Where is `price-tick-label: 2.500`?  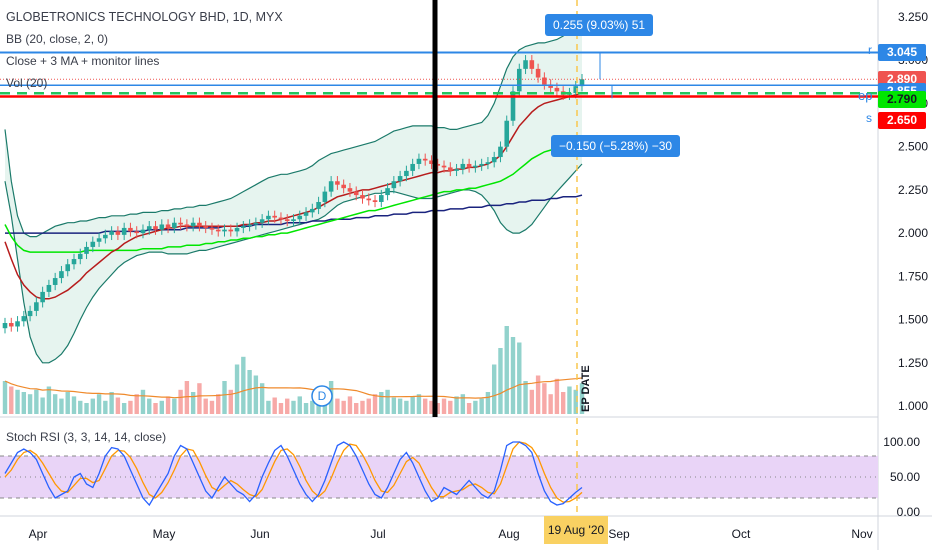
price-tick-label: 2.500 is located at coordinates (913, 147).